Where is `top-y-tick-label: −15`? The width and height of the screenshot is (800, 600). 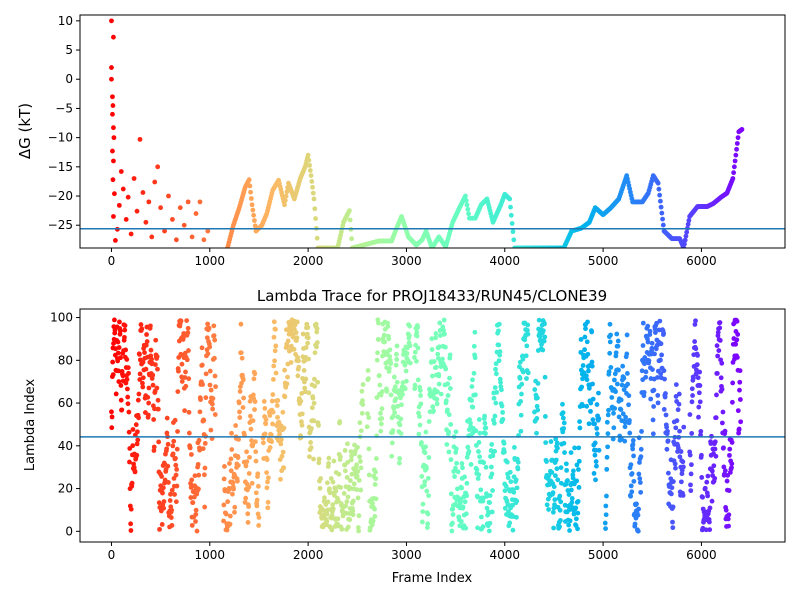
top-y-tick-label: −15 is located at coordinates (60, 167).